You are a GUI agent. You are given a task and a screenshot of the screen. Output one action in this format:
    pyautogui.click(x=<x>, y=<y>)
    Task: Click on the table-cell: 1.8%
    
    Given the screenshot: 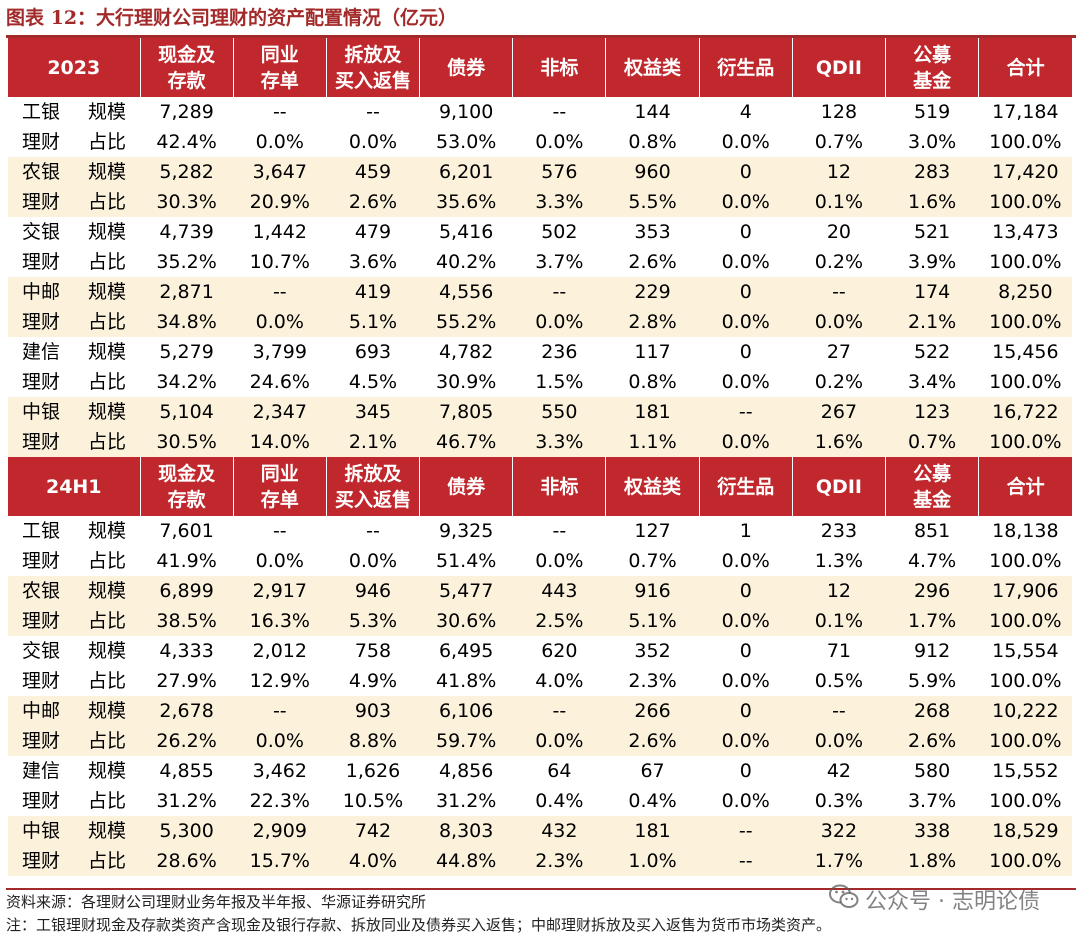 What is the action you would take?
    pyautogui.click(x=932, y=861)
    